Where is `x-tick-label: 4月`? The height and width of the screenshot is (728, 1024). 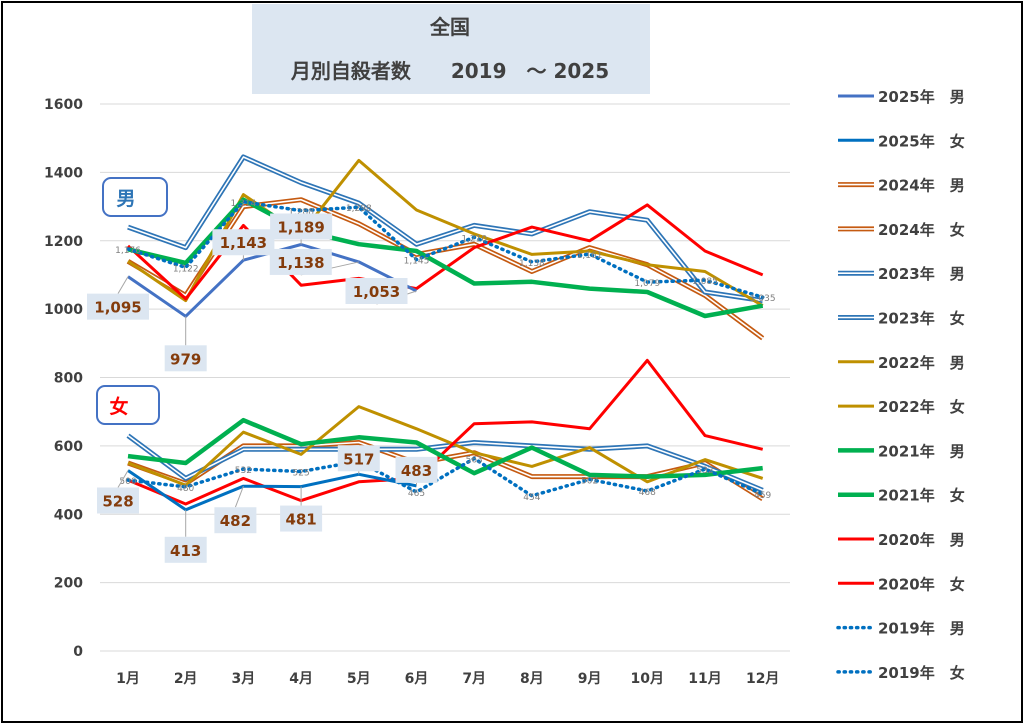 x-tick-label: 4月 is located at coordinates (301, 679).